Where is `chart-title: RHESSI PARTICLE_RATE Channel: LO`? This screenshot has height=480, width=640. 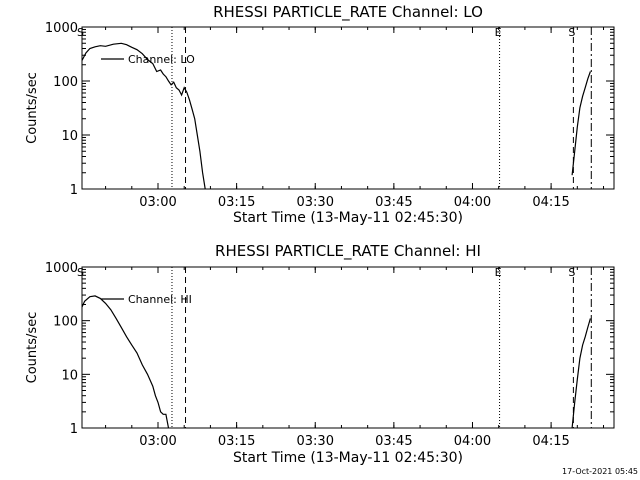
chart-title: RHESSI PARTICLE_RATE Channel: LO is located at coordinates (348, 12).